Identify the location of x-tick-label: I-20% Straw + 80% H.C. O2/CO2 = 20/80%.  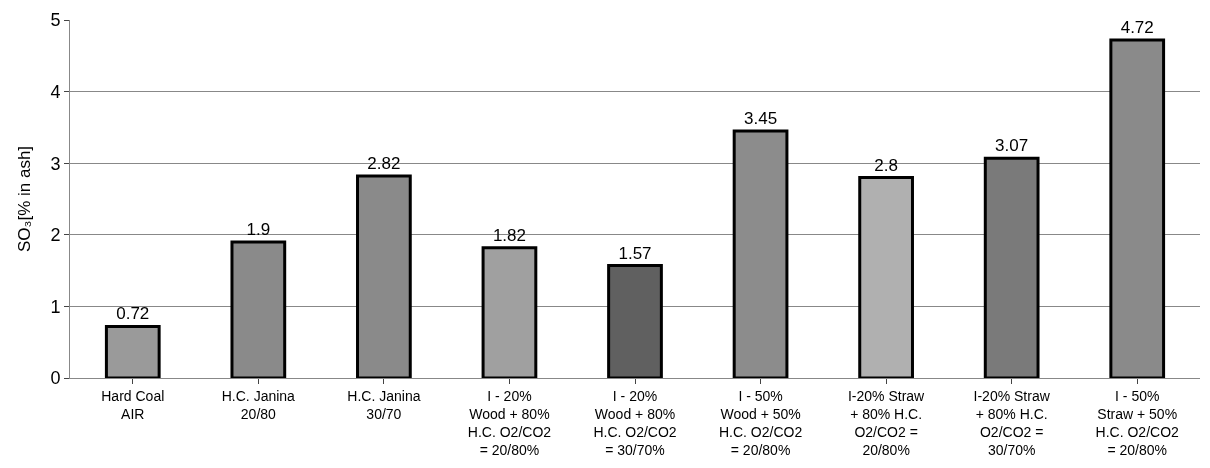
(886, 423).